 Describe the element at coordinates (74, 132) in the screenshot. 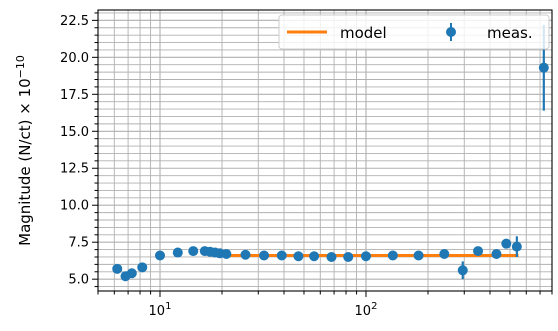

I see `y-tick-label: 15.0` at that location.